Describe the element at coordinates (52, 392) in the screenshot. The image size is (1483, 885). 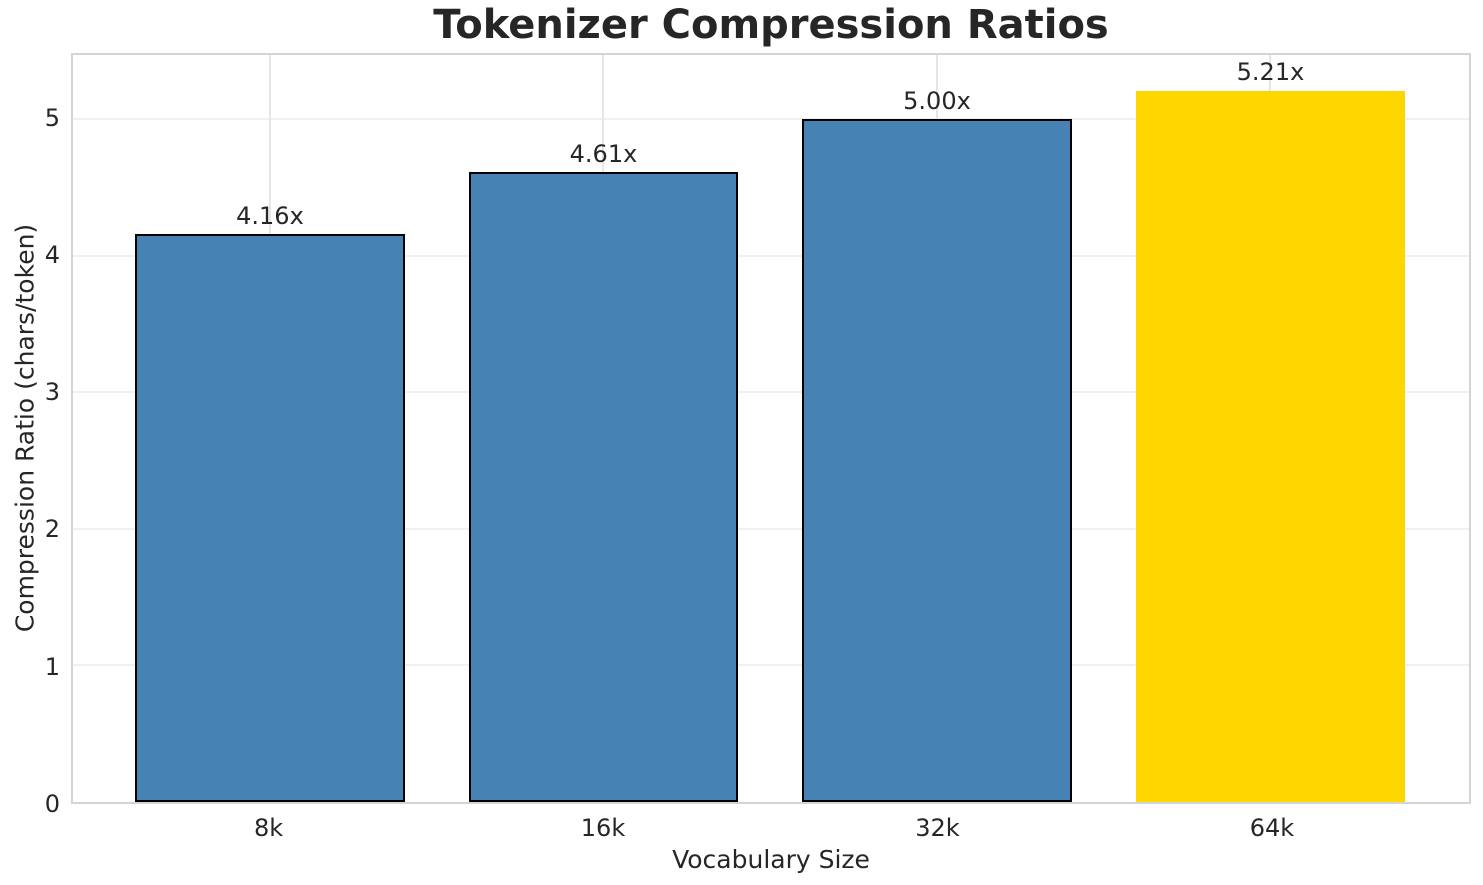
I see `y-tick-label: 3` at that location.